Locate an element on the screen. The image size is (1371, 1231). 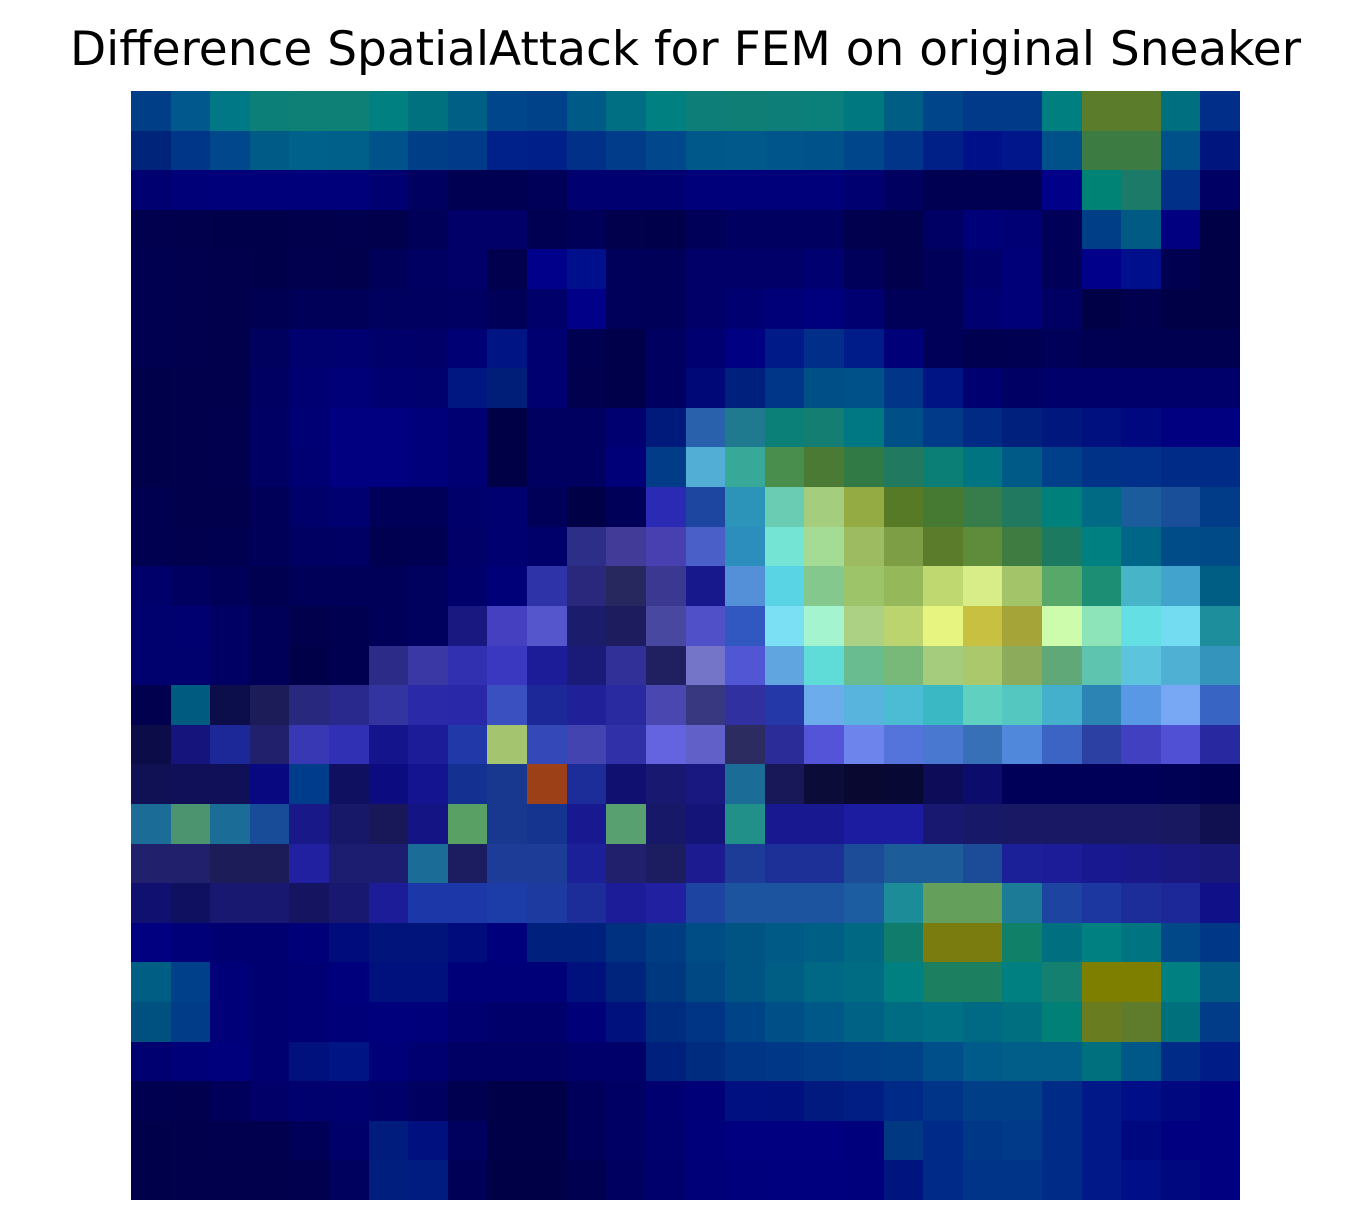
heatmap-cell-r18-c5 is located at coordinates (349, 824).